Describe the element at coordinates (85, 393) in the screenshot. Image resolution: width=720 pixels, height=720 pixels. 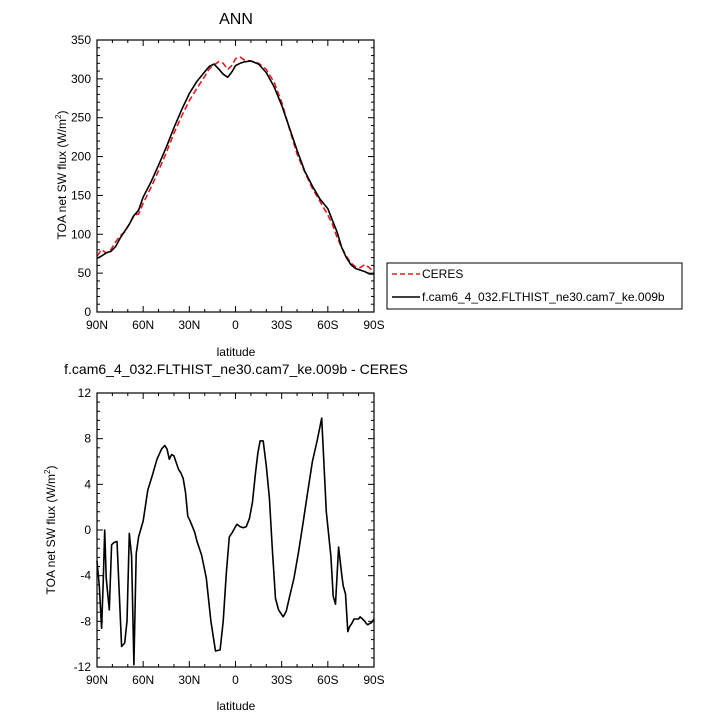
I see `bottom-y-tick-label: 12` at that location.